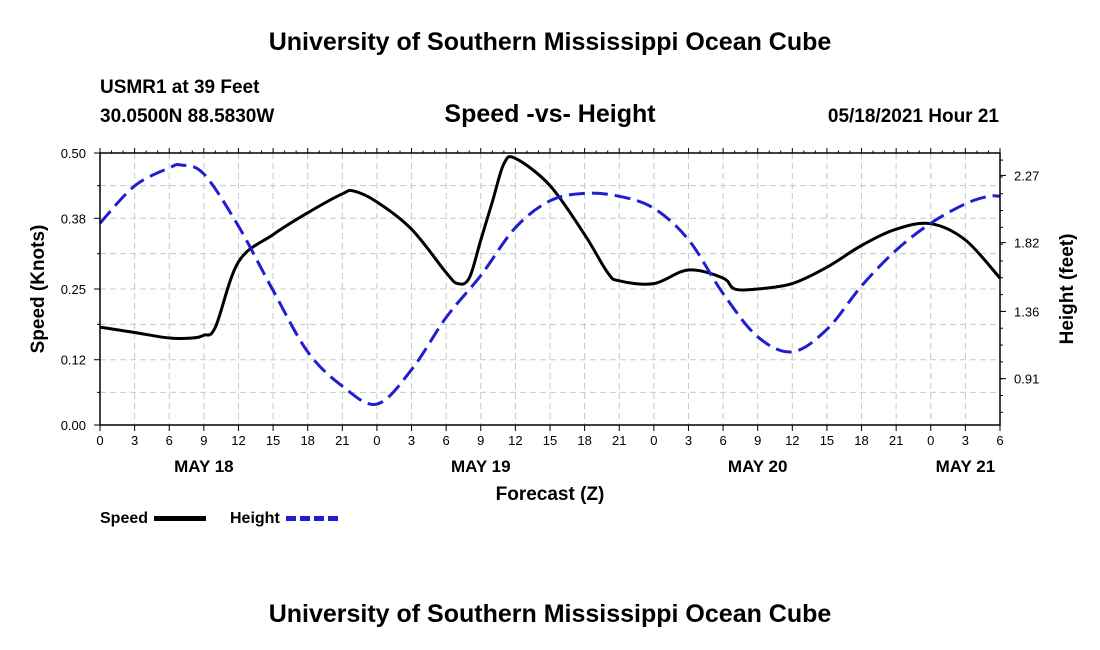 The width and height of the screenshot is (1100, 650). What do you see at coordinates (1026, 311) in the screenshot?
I see `y2-tick-label: 1.36` at bounding box center [1026, 311].